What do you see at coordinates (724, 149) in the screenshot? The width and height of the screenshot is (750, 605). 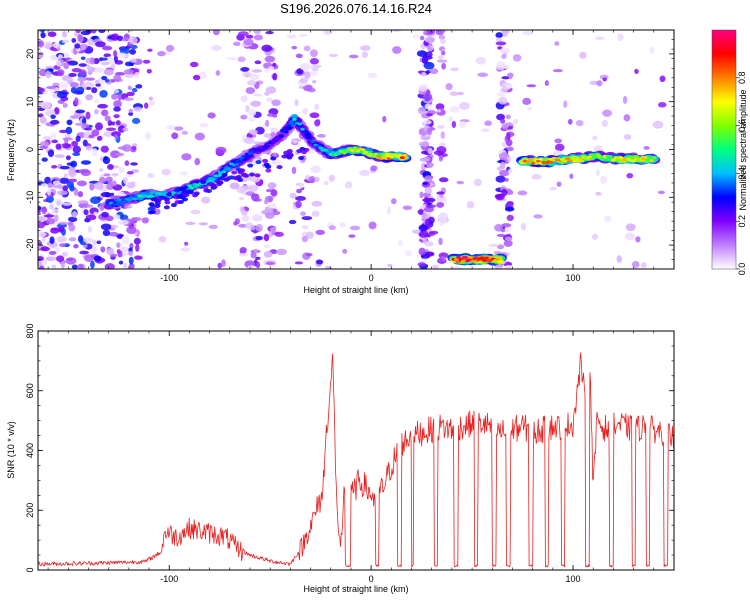 I see `colorbar-swatch` at bounding box center [724, 149].